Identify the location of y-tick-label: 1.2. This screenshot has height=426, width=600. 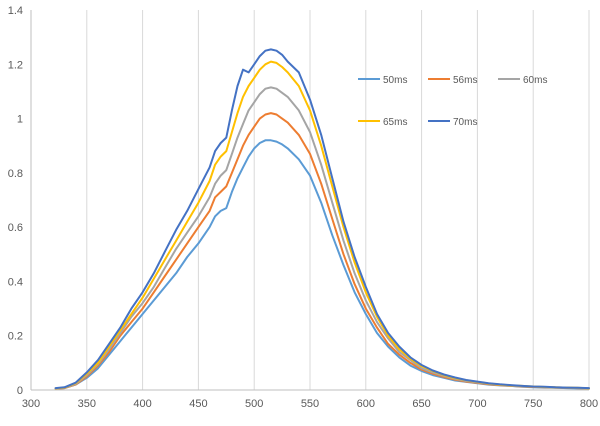
(15, 65).